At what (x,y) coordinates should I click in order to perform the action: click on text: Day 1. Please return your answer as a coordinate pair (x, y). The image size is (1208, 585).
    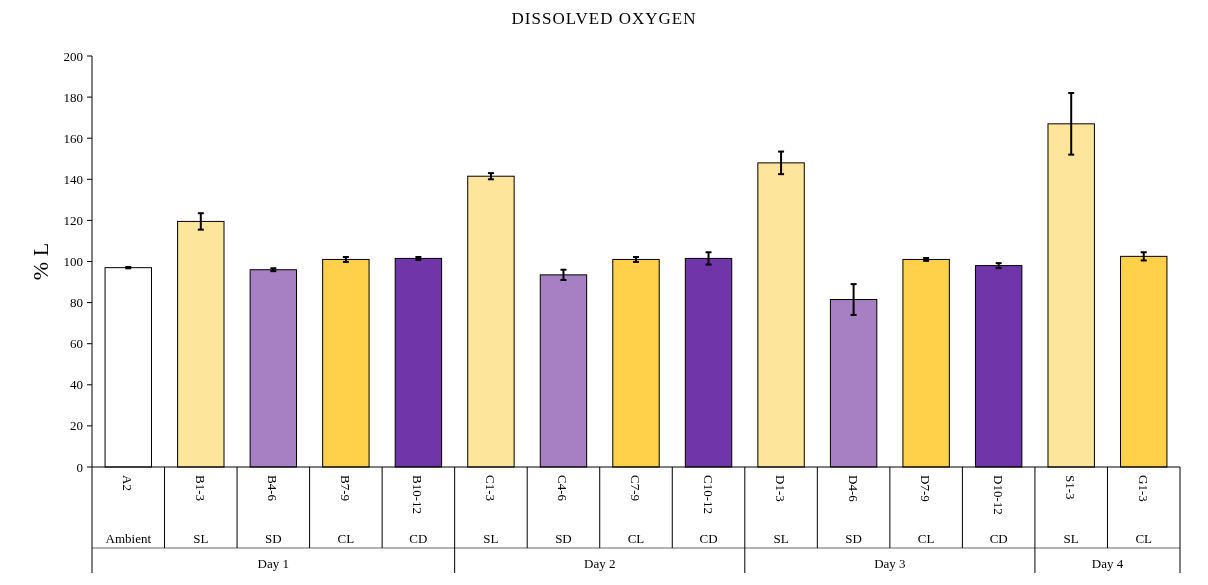
    Looking at the image, I should click on (273, 563).